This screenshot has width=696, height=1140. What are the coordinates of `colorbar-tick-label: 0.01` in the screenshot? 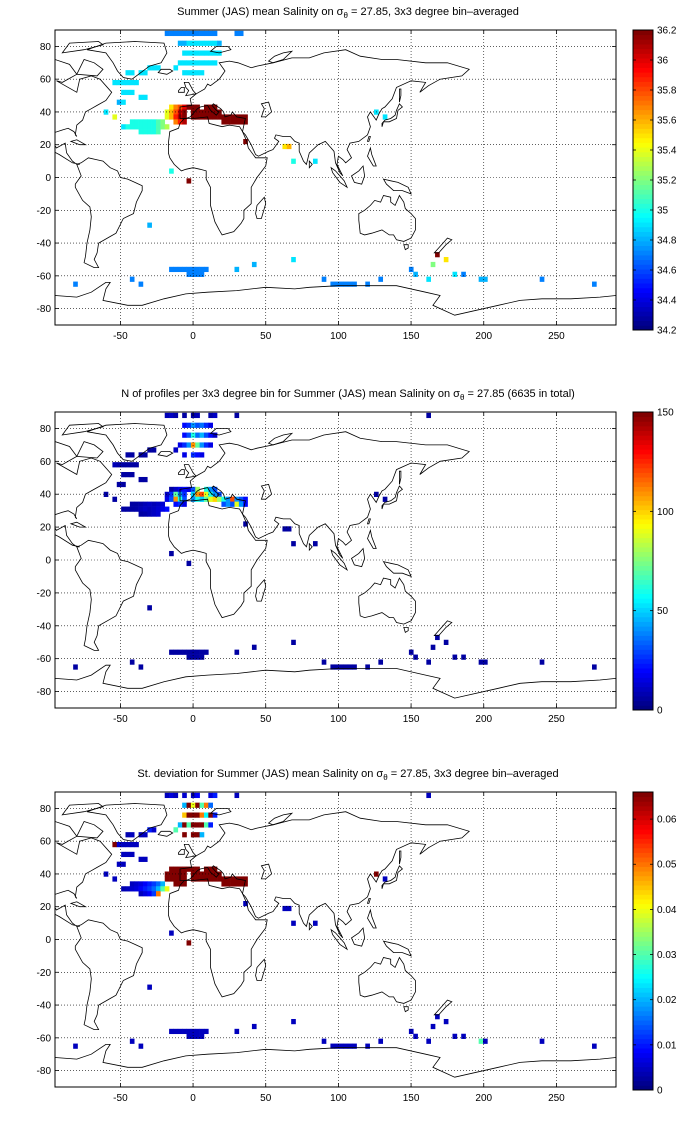 It's located at (667, 1045).